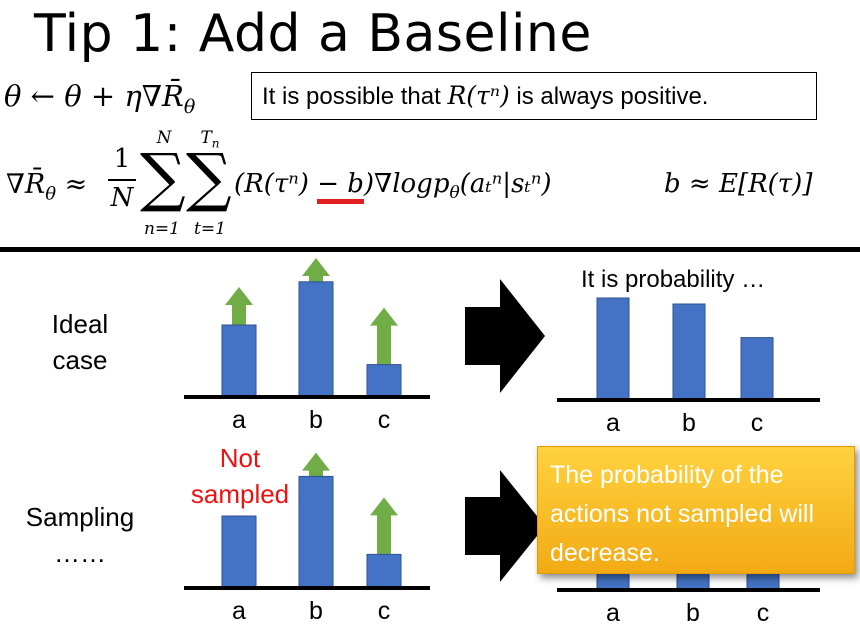 The image size is (860, 626). I want to click on fraction-bar, so click(122, 180).